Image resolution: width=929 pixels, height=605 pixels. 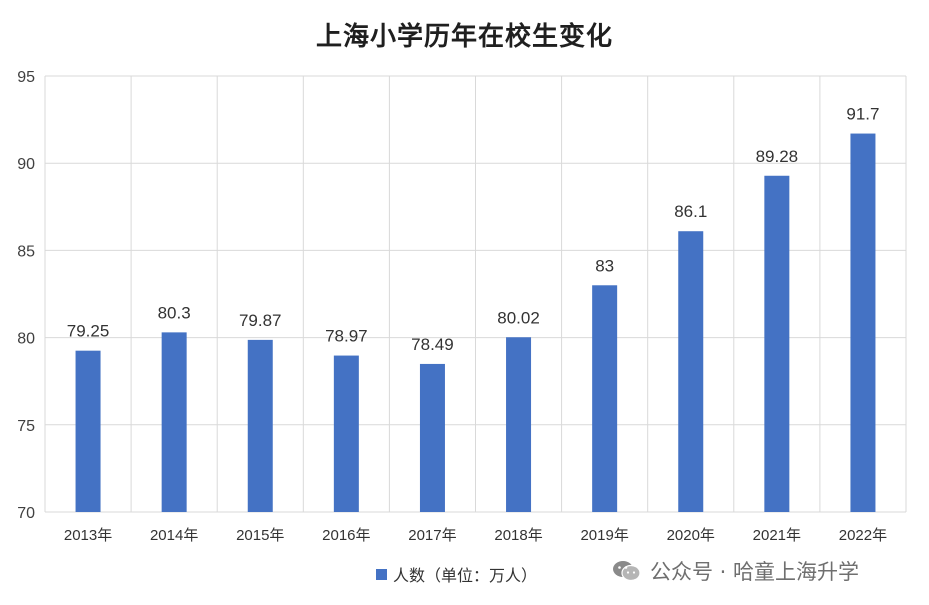 I want to click on data-label: 80.02, so click(x=518, y=317).